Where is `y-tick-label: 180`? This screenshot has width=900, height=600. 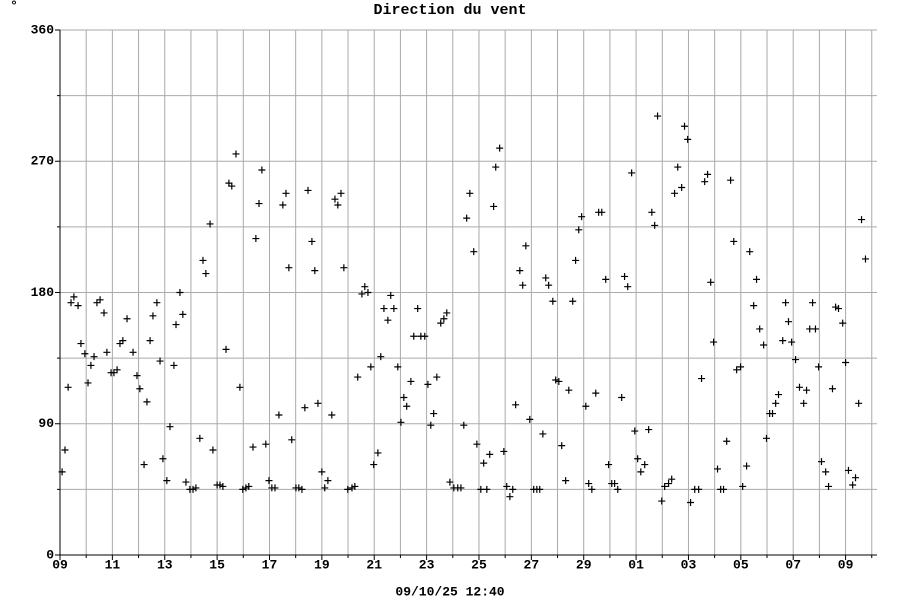
y-tick-label: 180 is located at coordinates (43, 292).